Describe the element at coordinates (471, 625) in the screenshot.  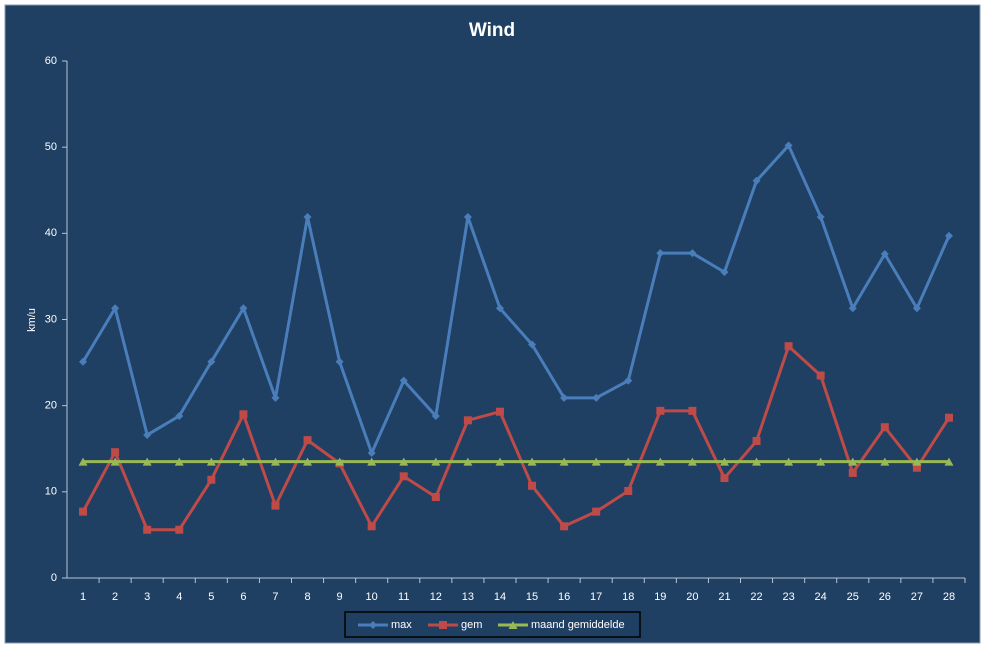
I see `legend-label: gem` at that location.